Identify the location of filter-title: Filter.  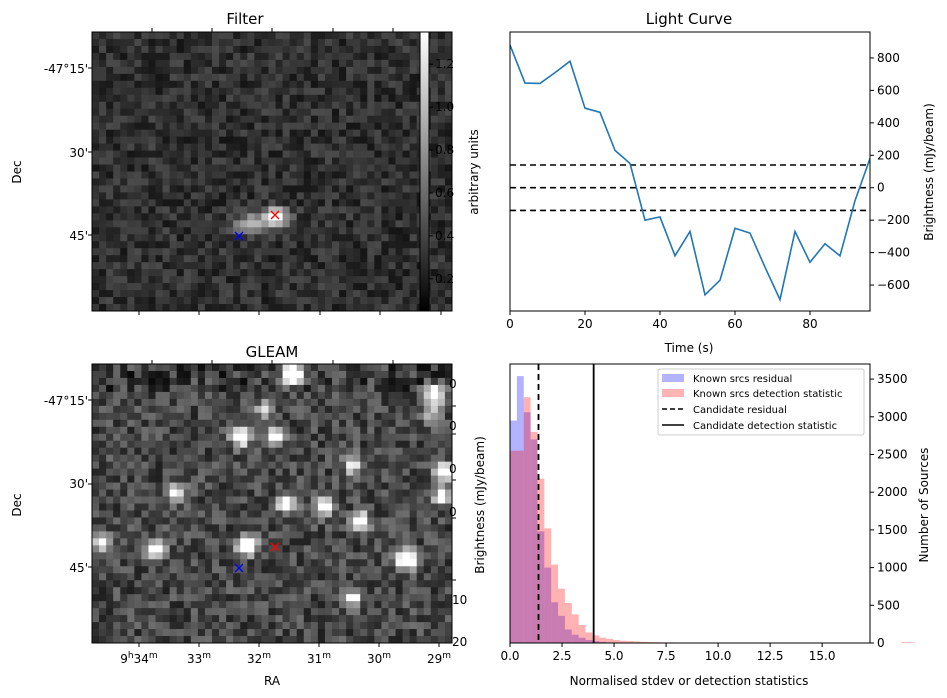
(245, 19).